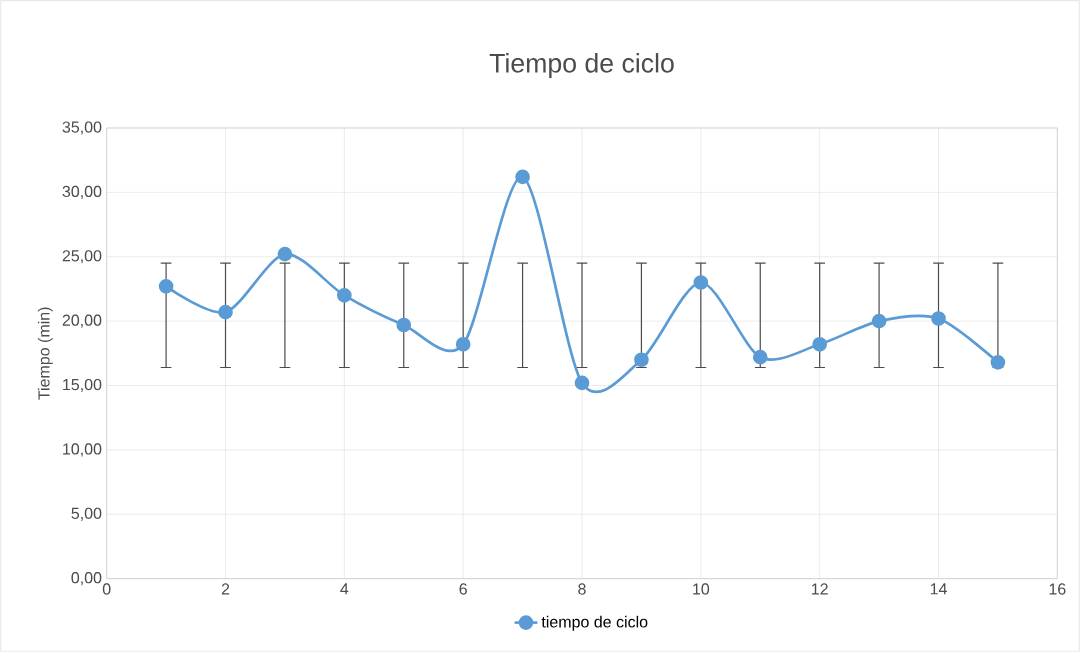 The image size is (1080, 652). What do you see at coordinates (82, 128) in the screenshot?
I see `y-tick-label: 35,00` at bounding box center [82, 128].